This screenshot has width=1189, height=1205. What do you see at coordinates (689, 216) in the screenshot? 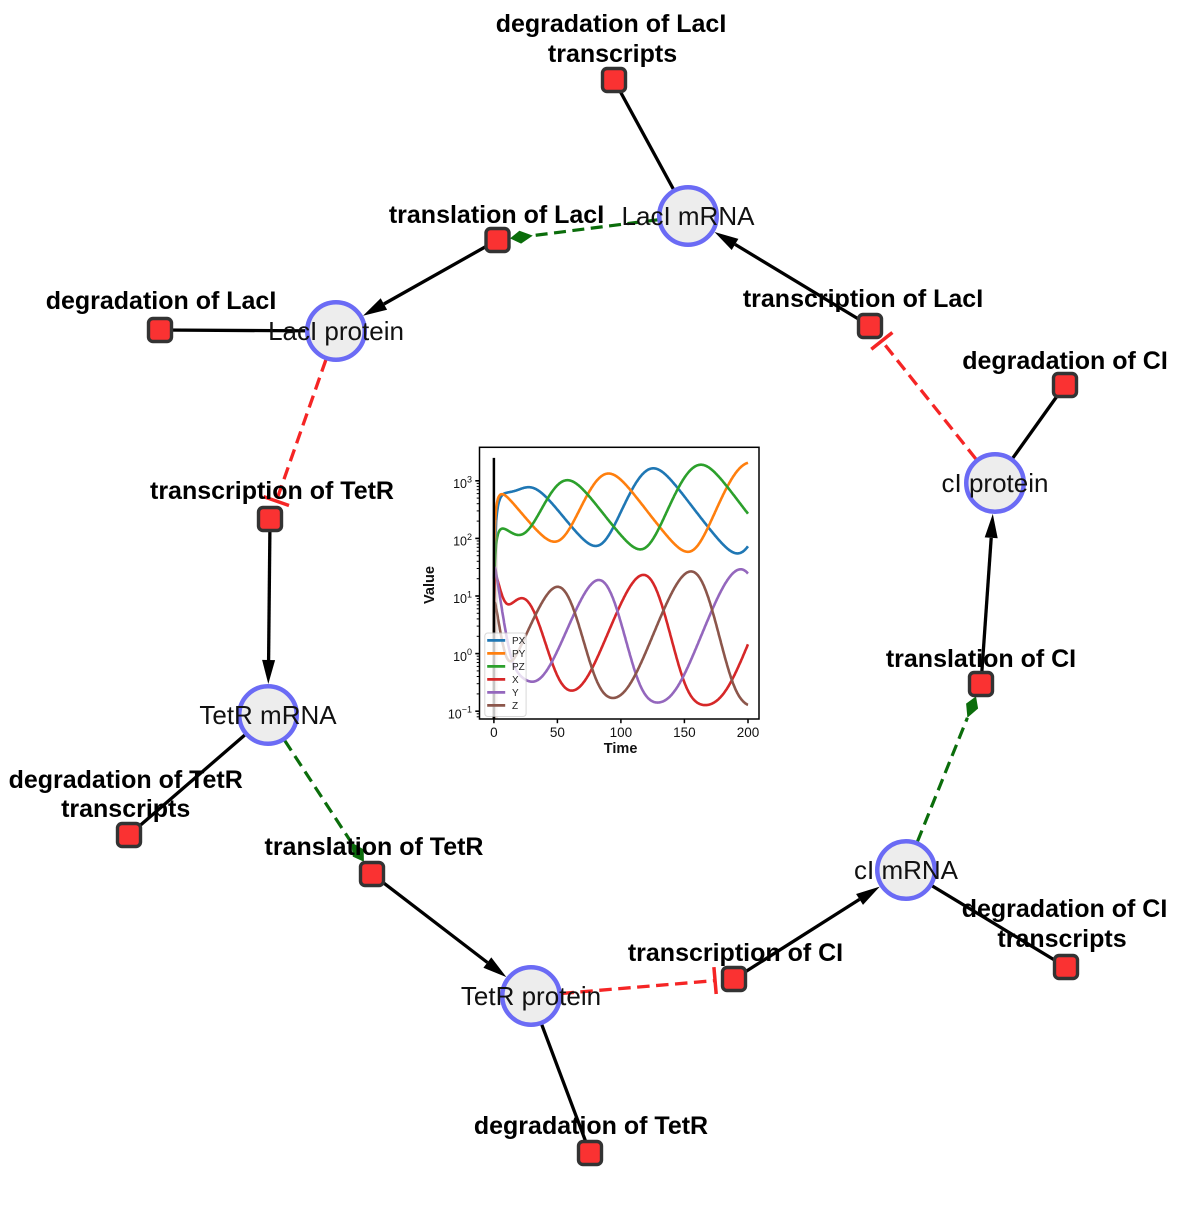
I see `svg-text: LacI mRNA` at bounding box center [689, 216].